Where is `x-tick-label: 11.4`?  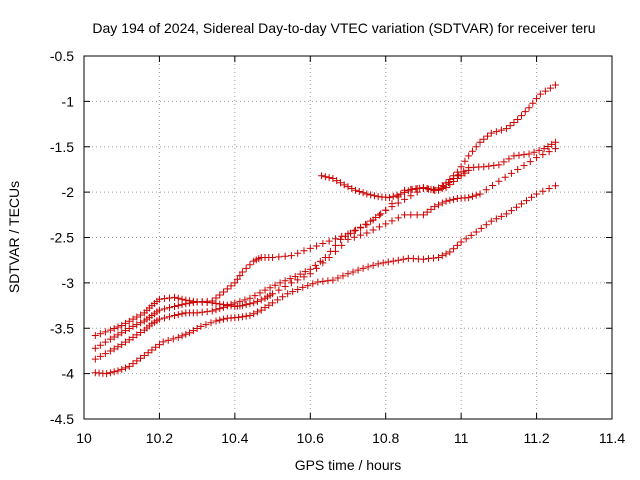
x-tick-label: 11.4 is located at coordinates (612, 438).